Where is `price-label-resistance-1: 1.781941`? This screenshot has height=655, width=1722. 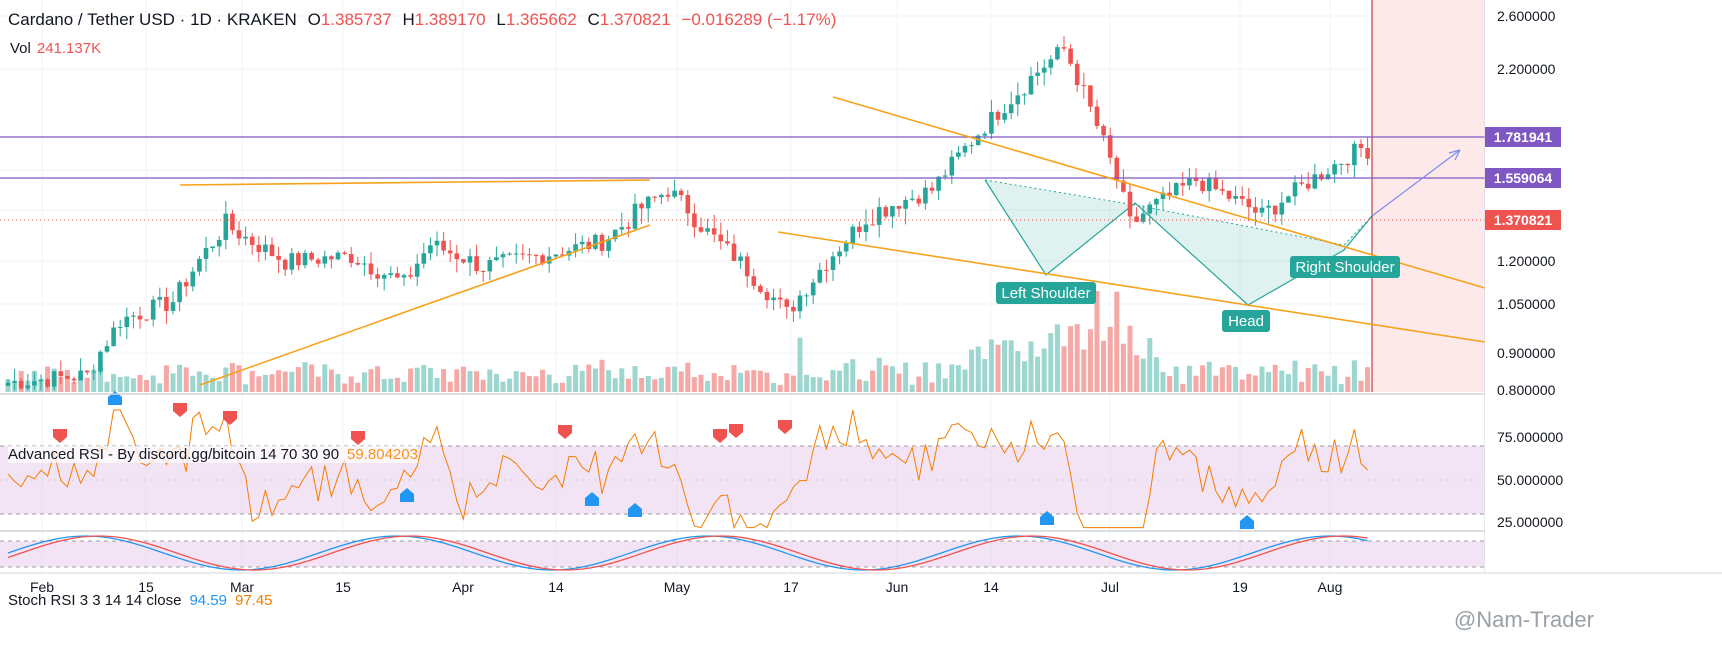
price-label-resistance-1: 1.781941 is located at coordinates (1523, 137).